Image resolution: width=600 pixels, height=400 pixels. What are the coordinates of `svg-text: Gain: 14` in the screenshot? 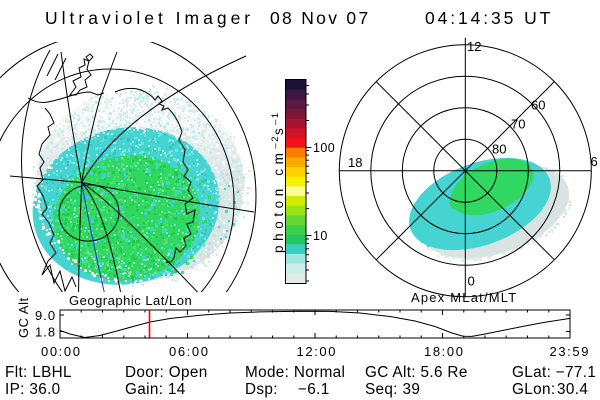 It's located at (155, 389).